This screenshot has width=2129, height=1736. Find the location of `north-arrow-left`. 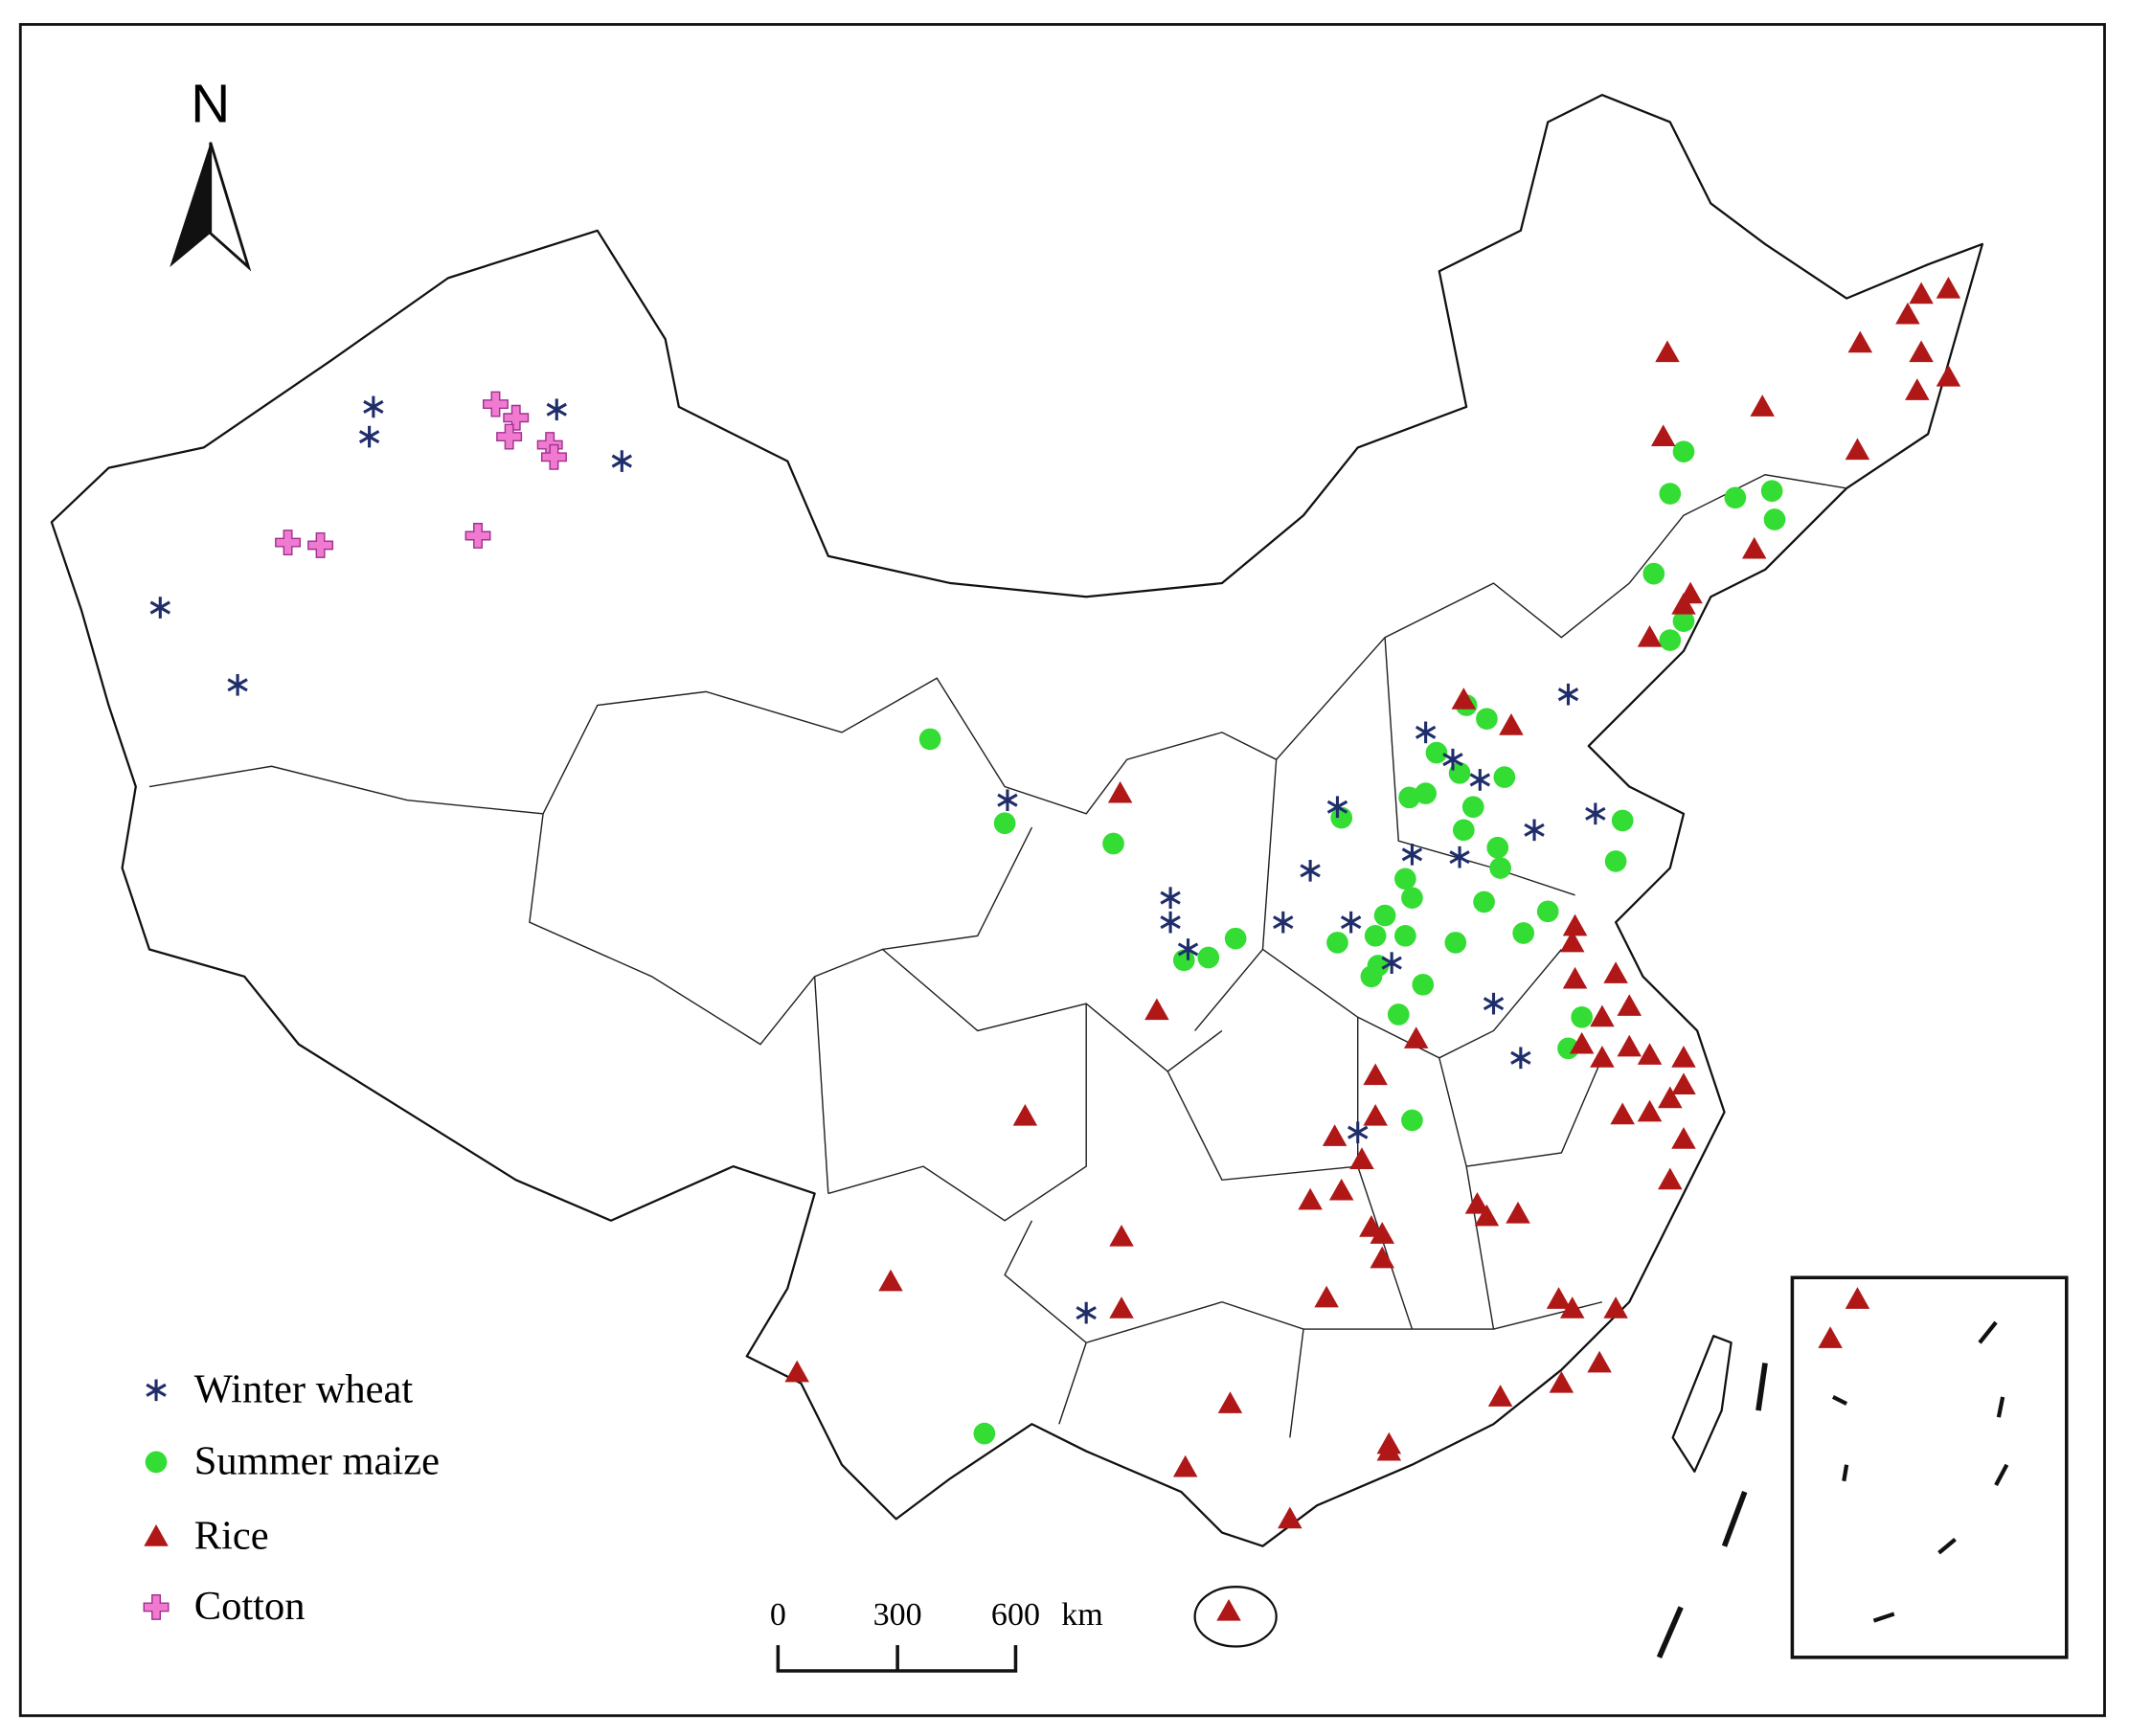

north-arrow-left is located at coordinates (190, 205).